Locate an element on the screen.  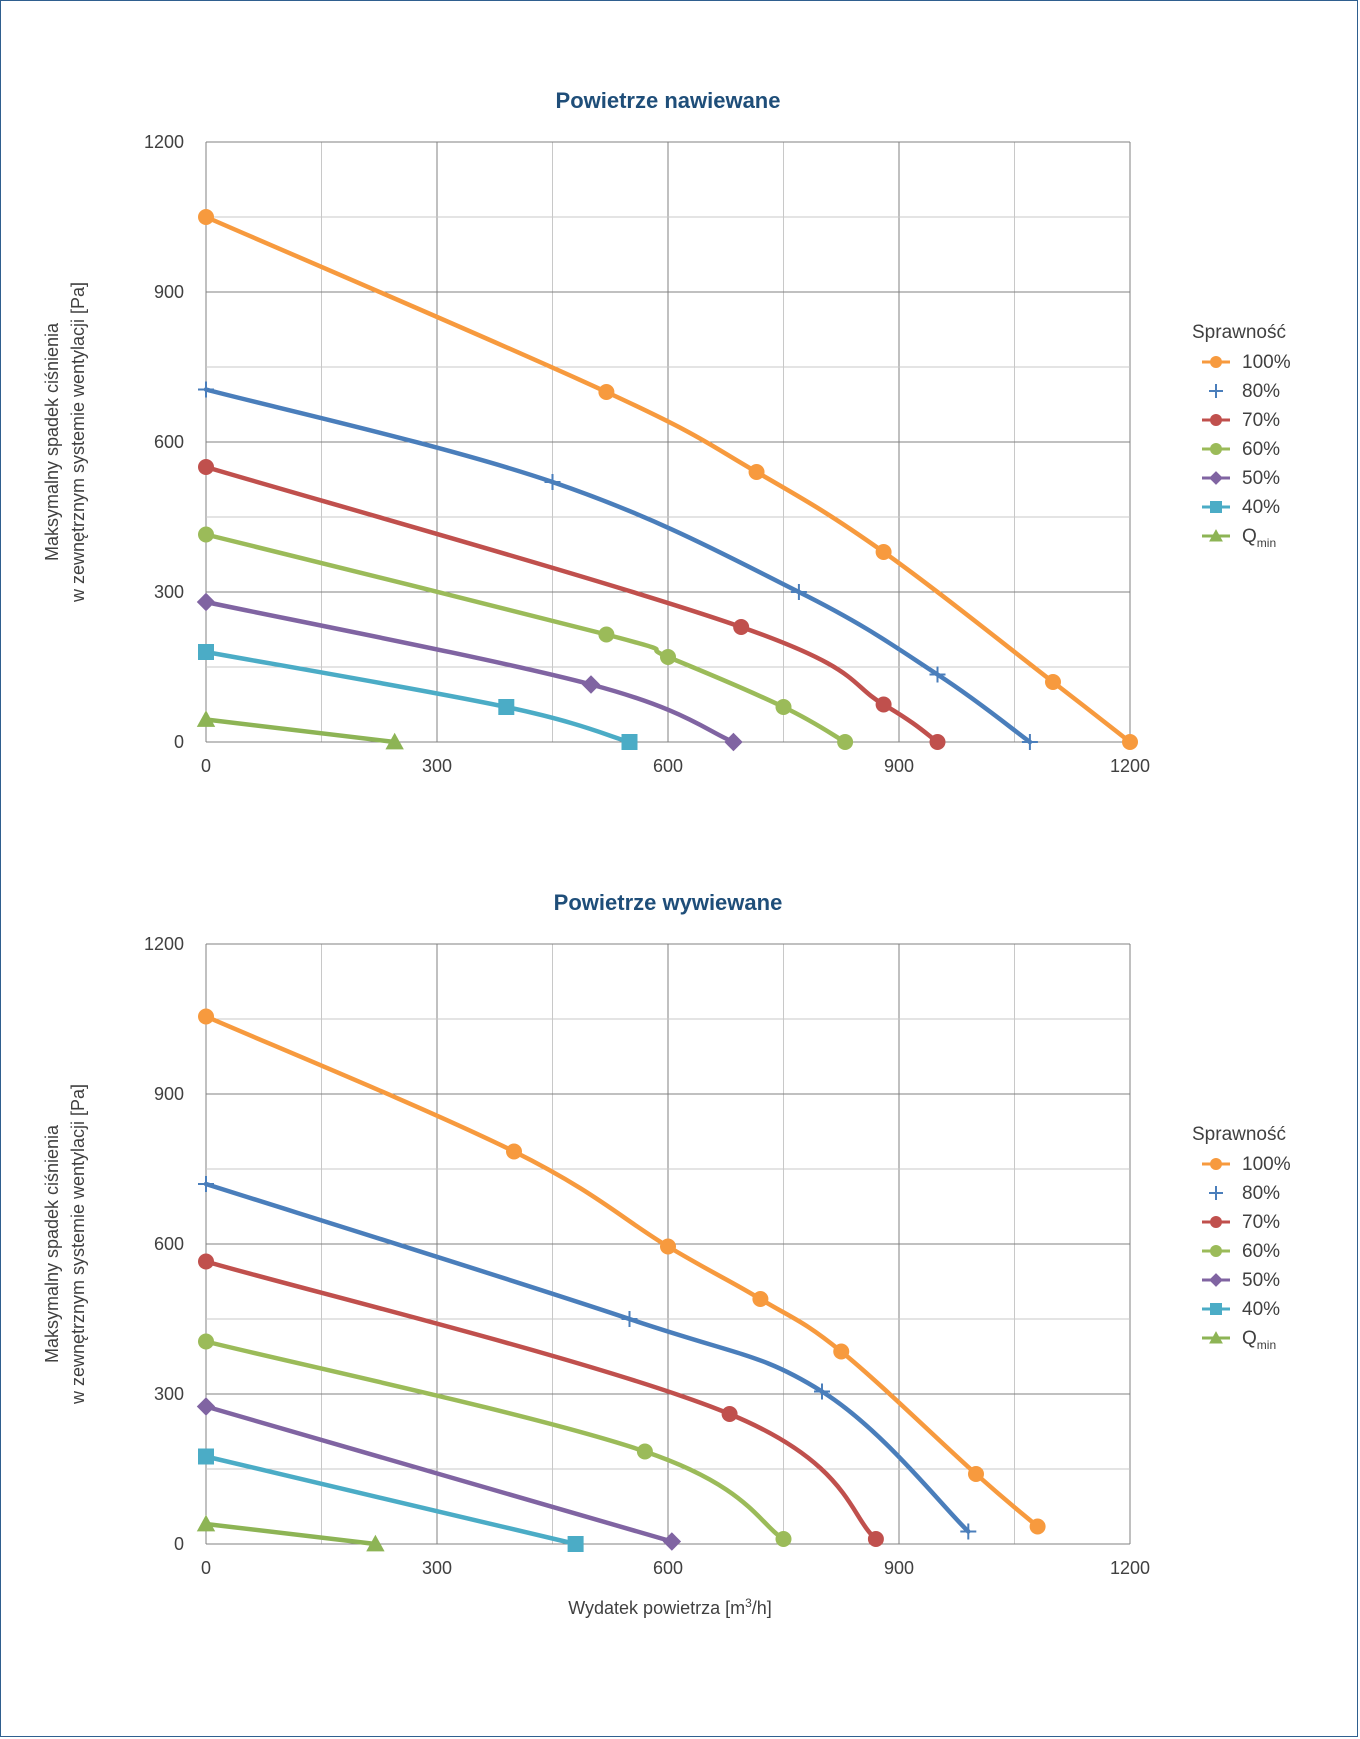
legend-label: 60% is located at coordinates (1261, 1251).